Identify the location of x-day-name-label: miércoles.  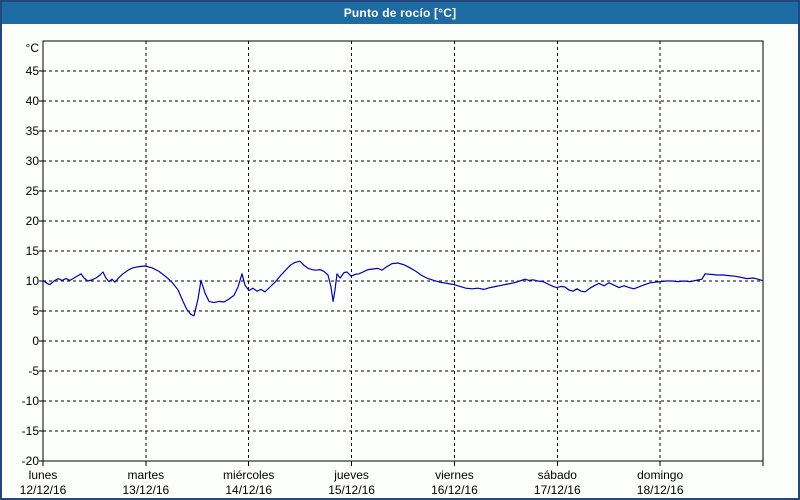
(248, 475).